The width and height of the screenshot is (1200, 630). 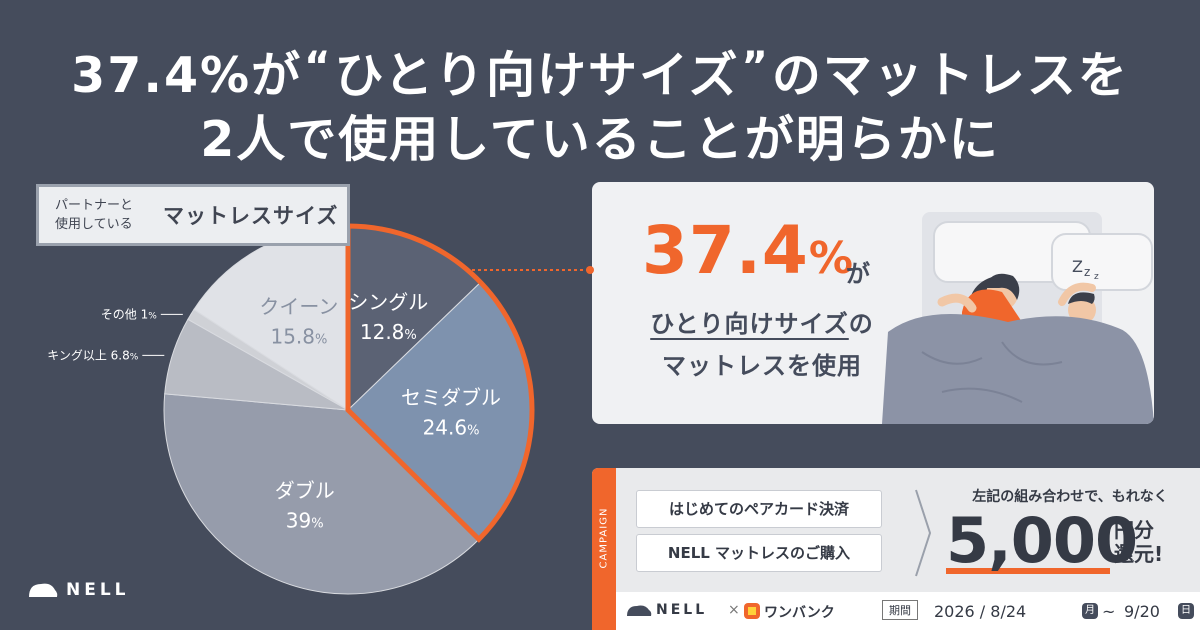 What do you see at coordinates (799, 613) in the screenshot?
I see `footer-partner: ワンバンク` at bounding box center [799, 613].